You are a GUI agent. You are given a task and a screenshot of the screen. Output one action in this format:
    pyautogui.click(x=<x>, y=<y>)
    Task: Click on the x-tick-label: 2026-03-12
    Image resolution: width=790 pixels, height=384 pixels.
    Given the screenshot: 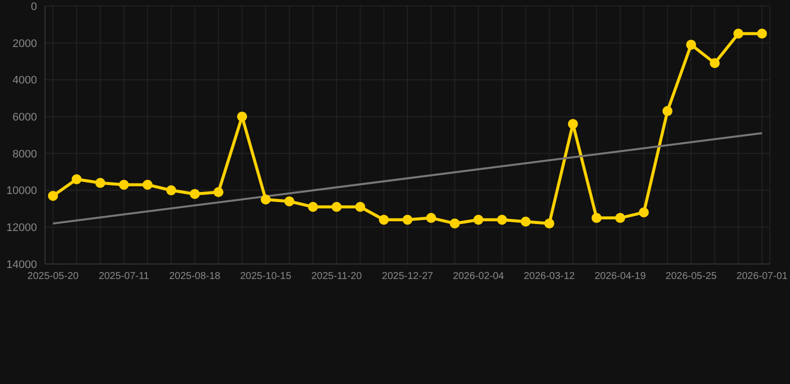 What is the action you would take?
    pyautogui.click(x=550, y=276)
    